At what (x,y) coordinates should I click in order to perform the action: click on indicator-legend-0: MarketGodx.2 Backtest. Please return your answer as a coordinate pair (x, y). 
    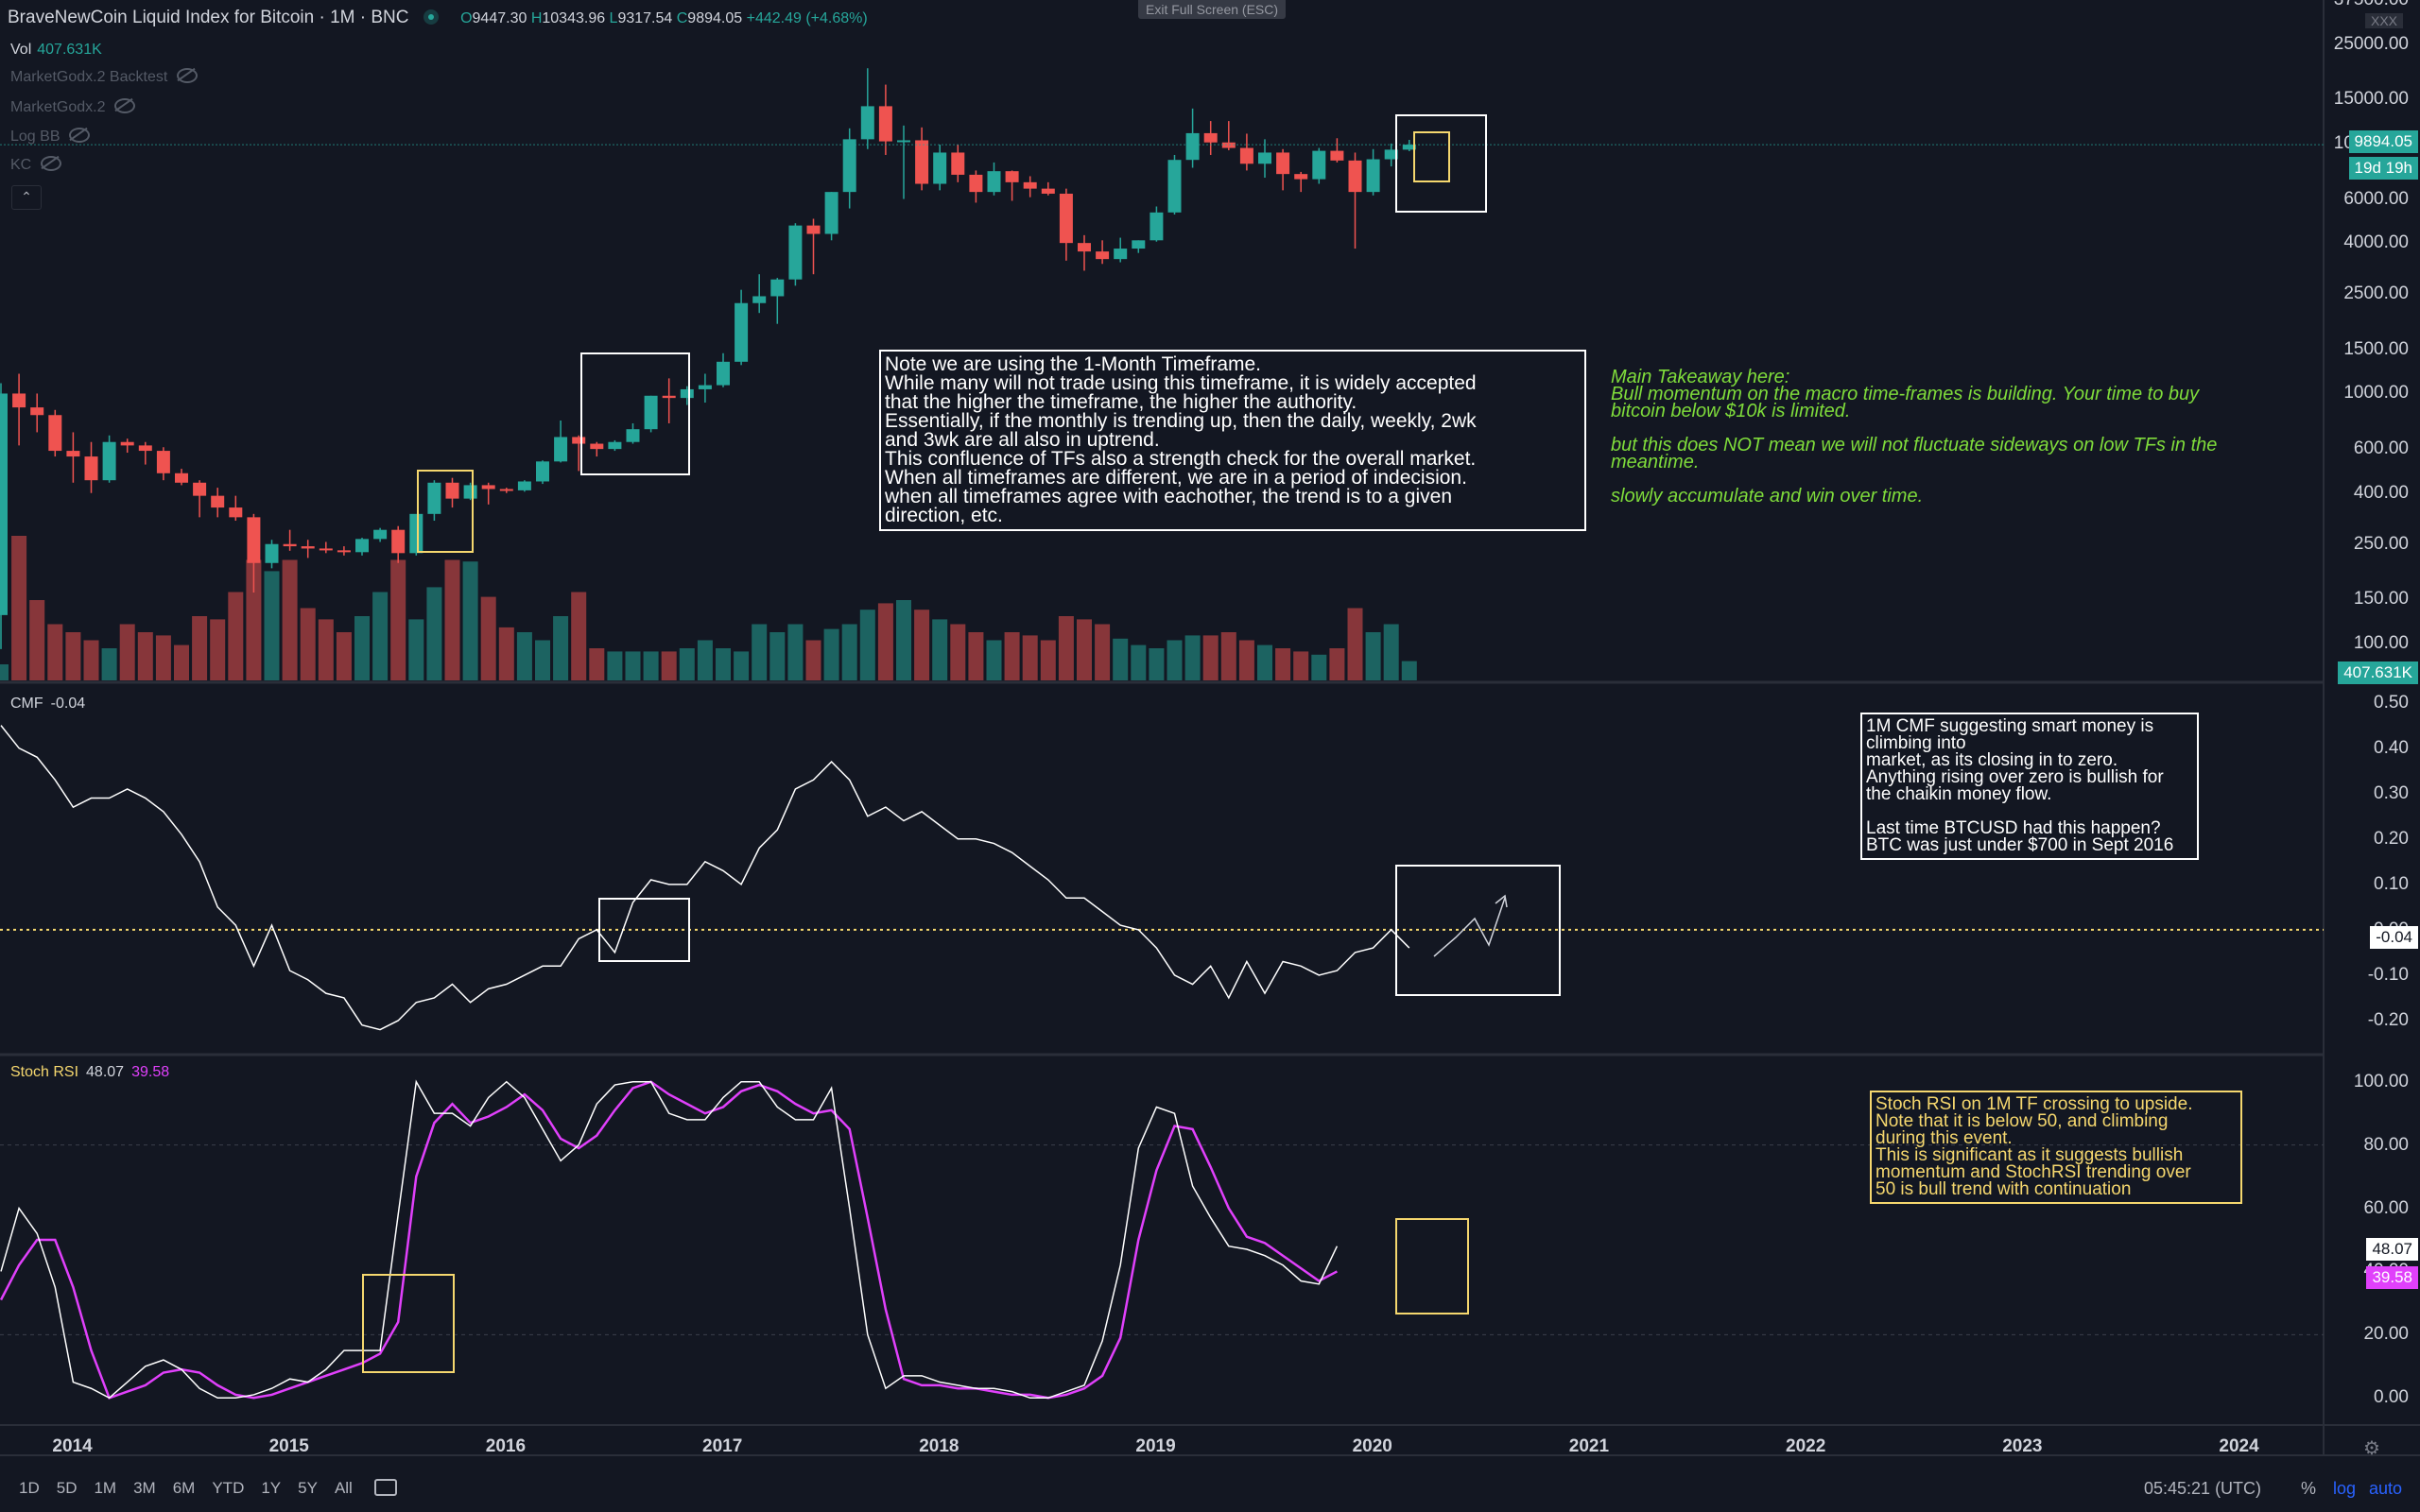
    Looking at the image, I should click on (104, 77).